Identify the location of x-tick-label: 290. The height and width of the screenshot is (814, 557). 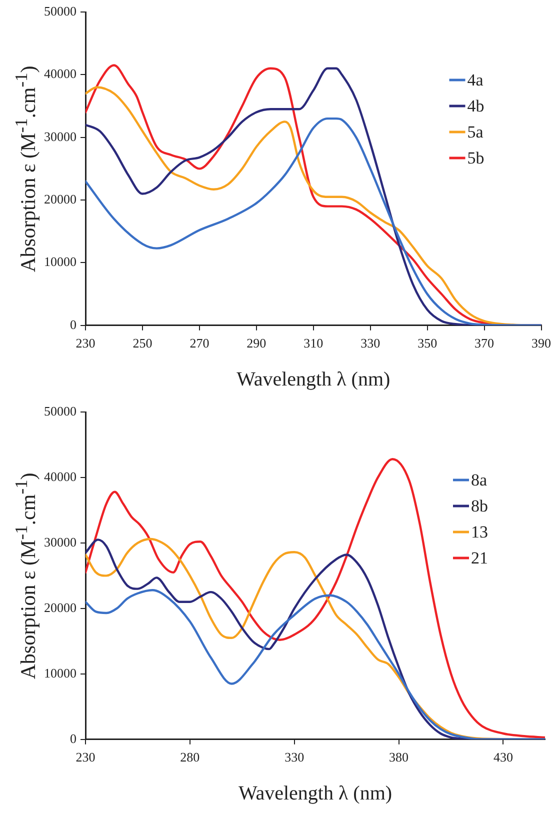
(256, 343).